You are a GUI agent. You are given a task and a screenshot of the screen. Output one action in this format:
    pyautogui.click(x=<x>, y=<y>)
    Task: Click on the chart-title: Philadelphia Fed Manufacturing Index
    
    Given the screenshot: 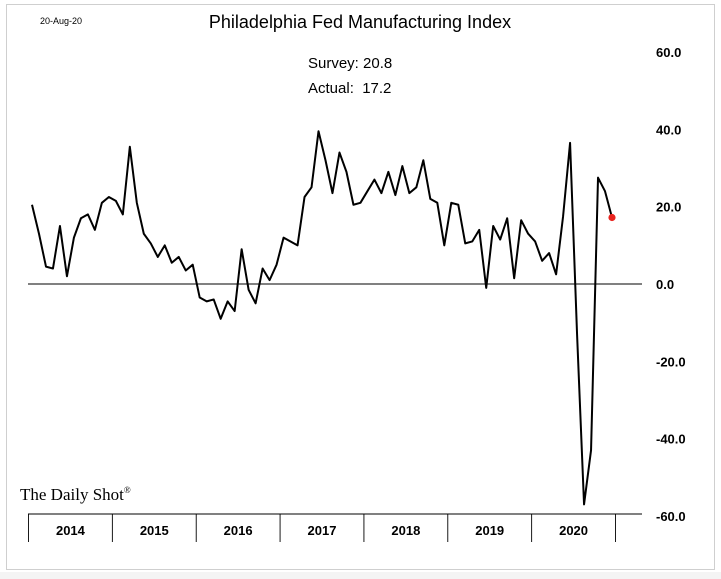 What is the action you would take?
    pyautogui.click(x=360, y=22)
    